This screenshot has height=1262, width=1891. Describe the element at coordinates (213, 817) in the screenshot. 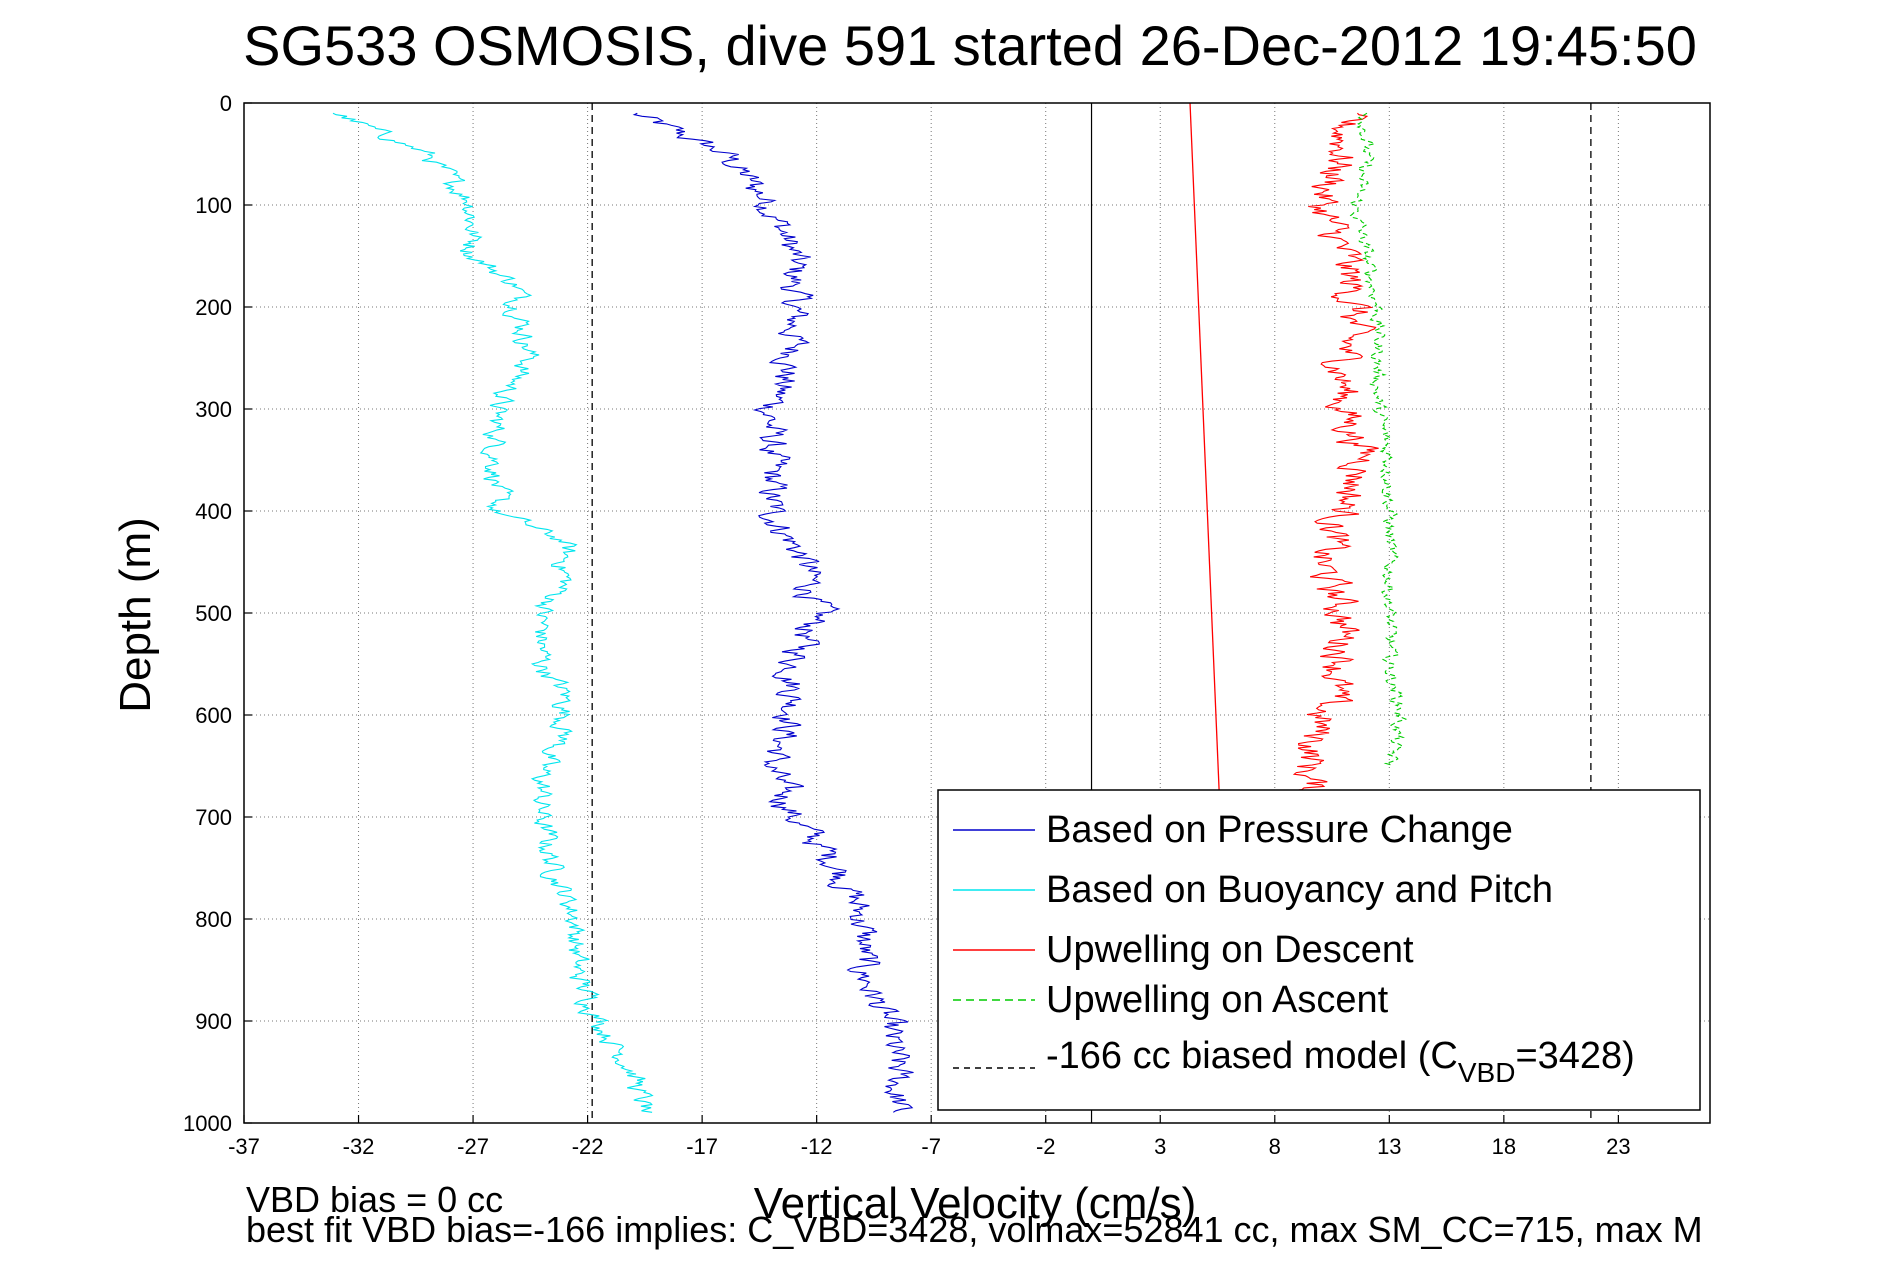

I see `y-tick-label-7: 700` at that location.